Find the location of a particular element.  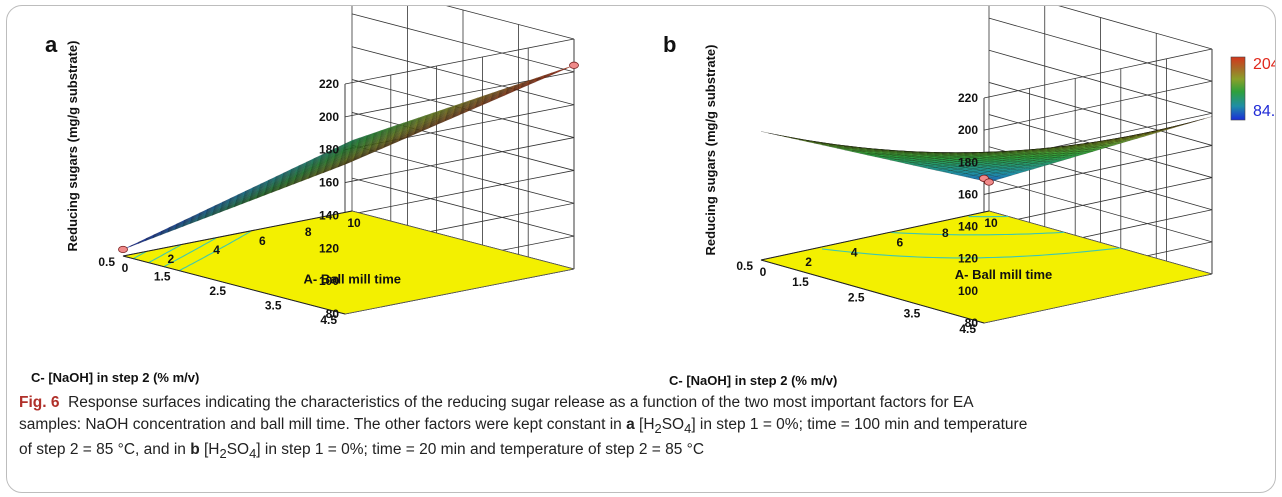

caption-sub-2a: 2 is located at coordinates (658, 428).